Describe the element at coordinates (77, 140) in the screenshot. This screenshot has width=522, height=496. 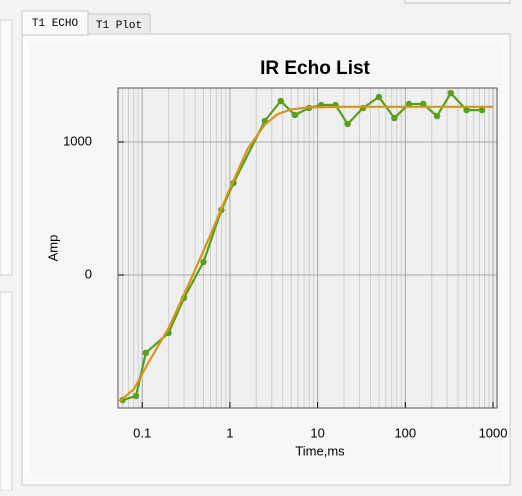
I see `y-tick-label: 1000` at that location.